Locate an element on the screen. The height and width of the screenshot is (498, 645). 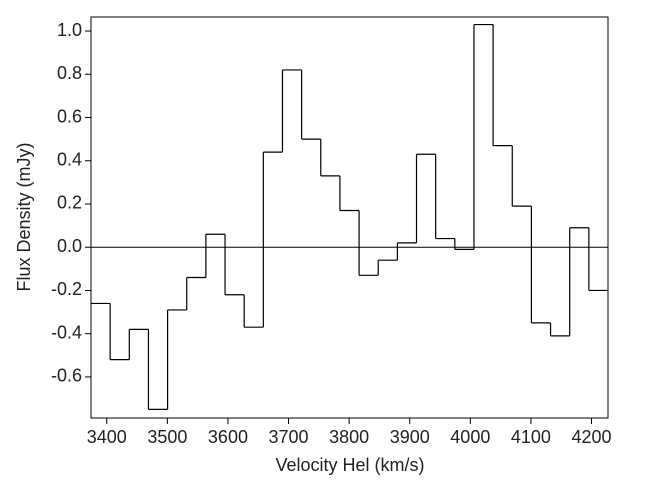
y-tick-label: 0.4 is located at coordinates (69, 160).